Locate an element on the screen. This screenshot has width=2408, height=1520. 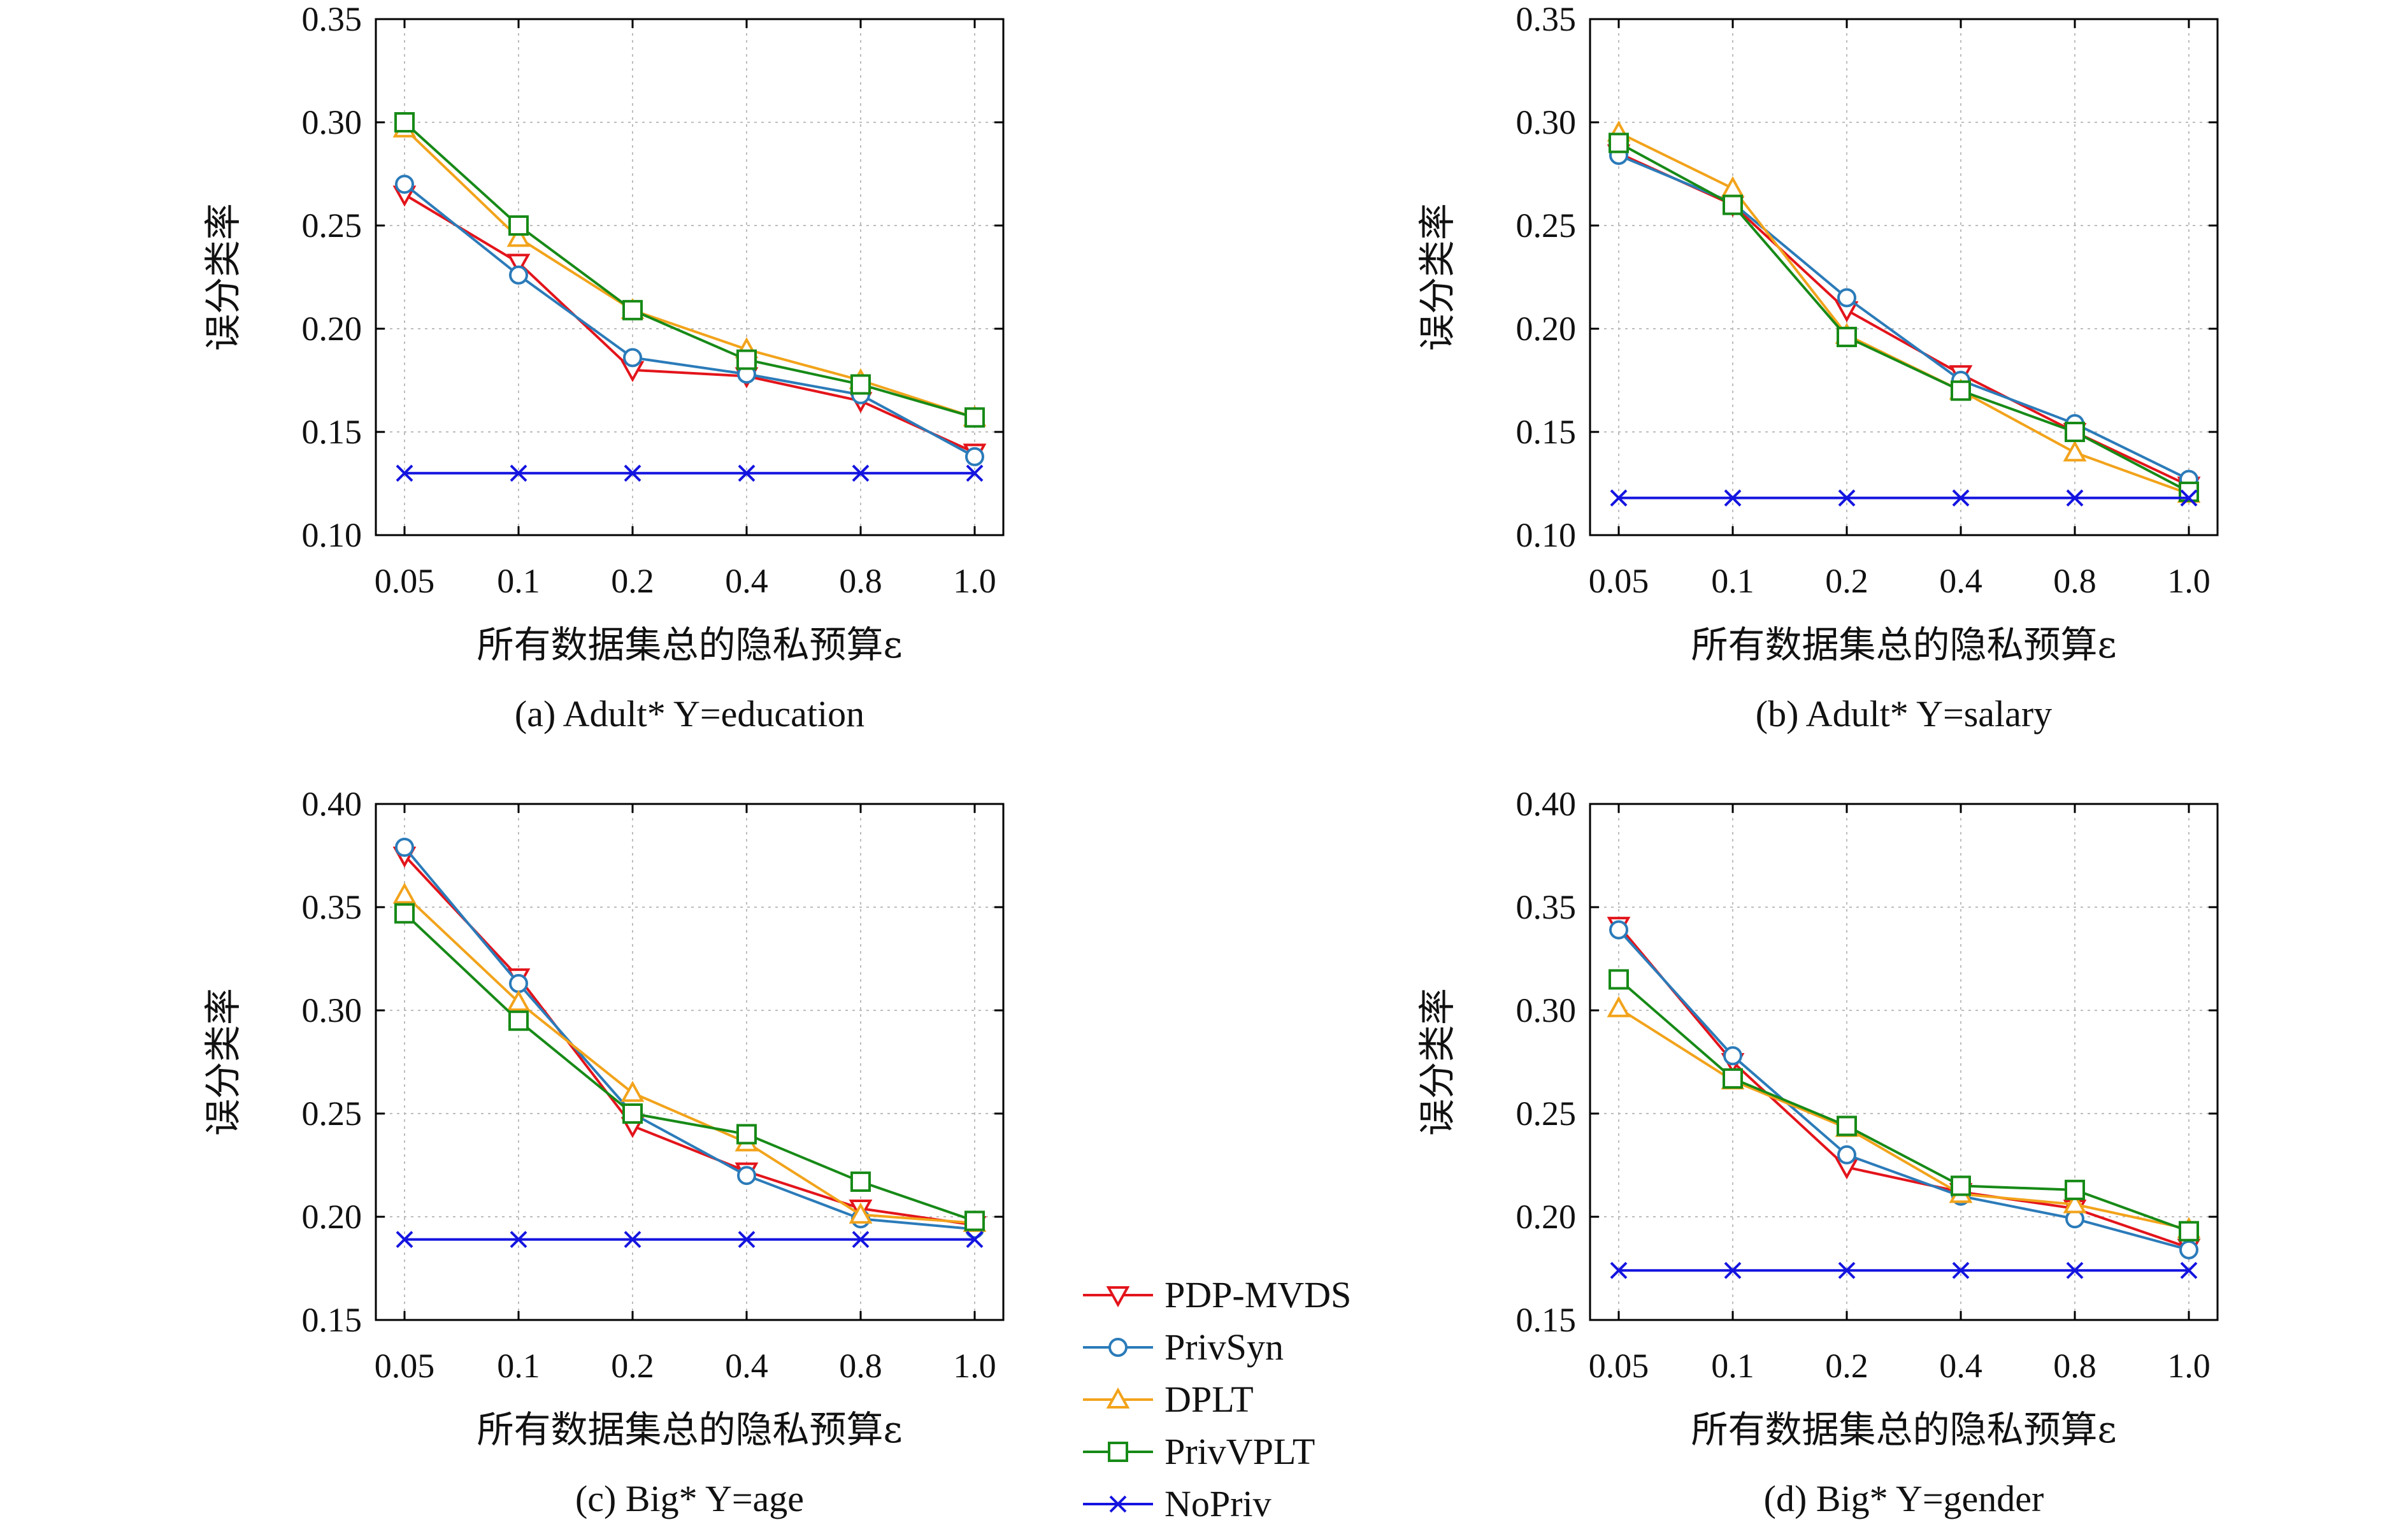
x-axis-label: 所有数据集总的隐私预算ε is located at coordinates (1903, 1429).